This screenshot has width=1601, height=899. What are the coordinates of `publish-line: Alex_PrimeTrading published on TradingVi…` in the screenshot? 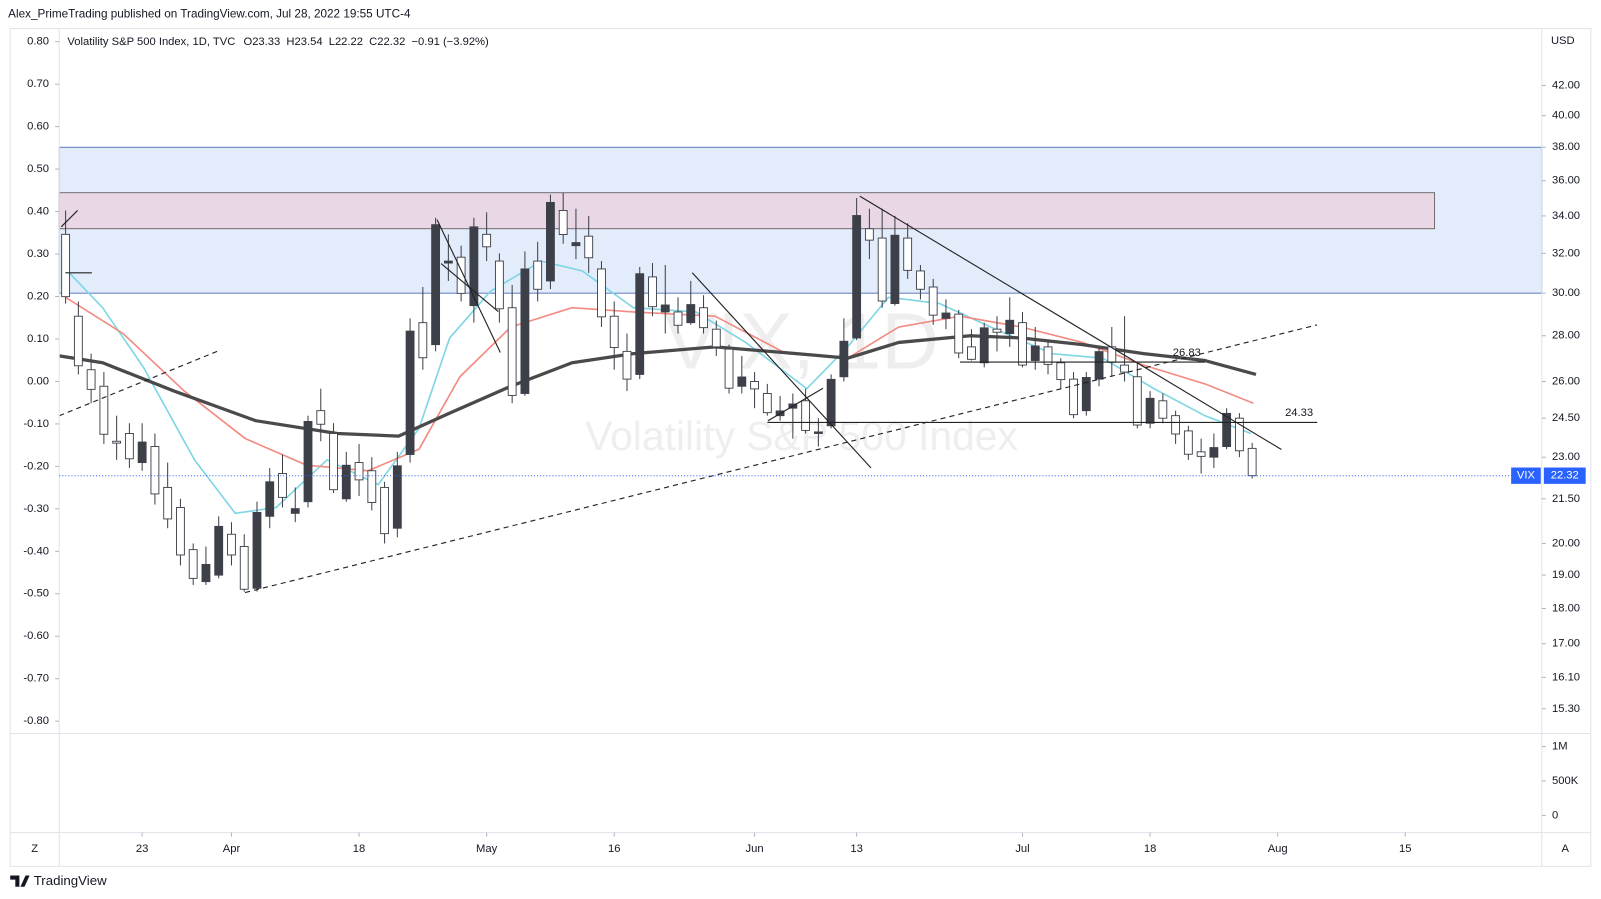 It's located at (209, 13).